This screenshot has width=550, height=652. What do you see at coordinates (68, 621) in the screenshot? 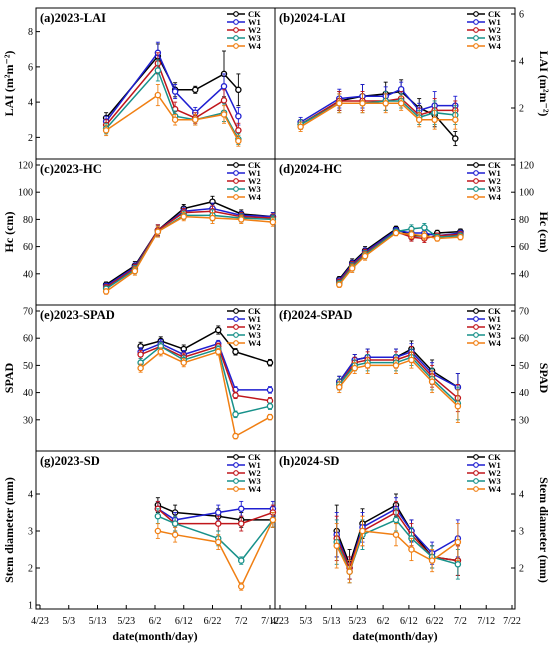
I see `x-tick-label: 5/3` at bounding box center [68, 621].